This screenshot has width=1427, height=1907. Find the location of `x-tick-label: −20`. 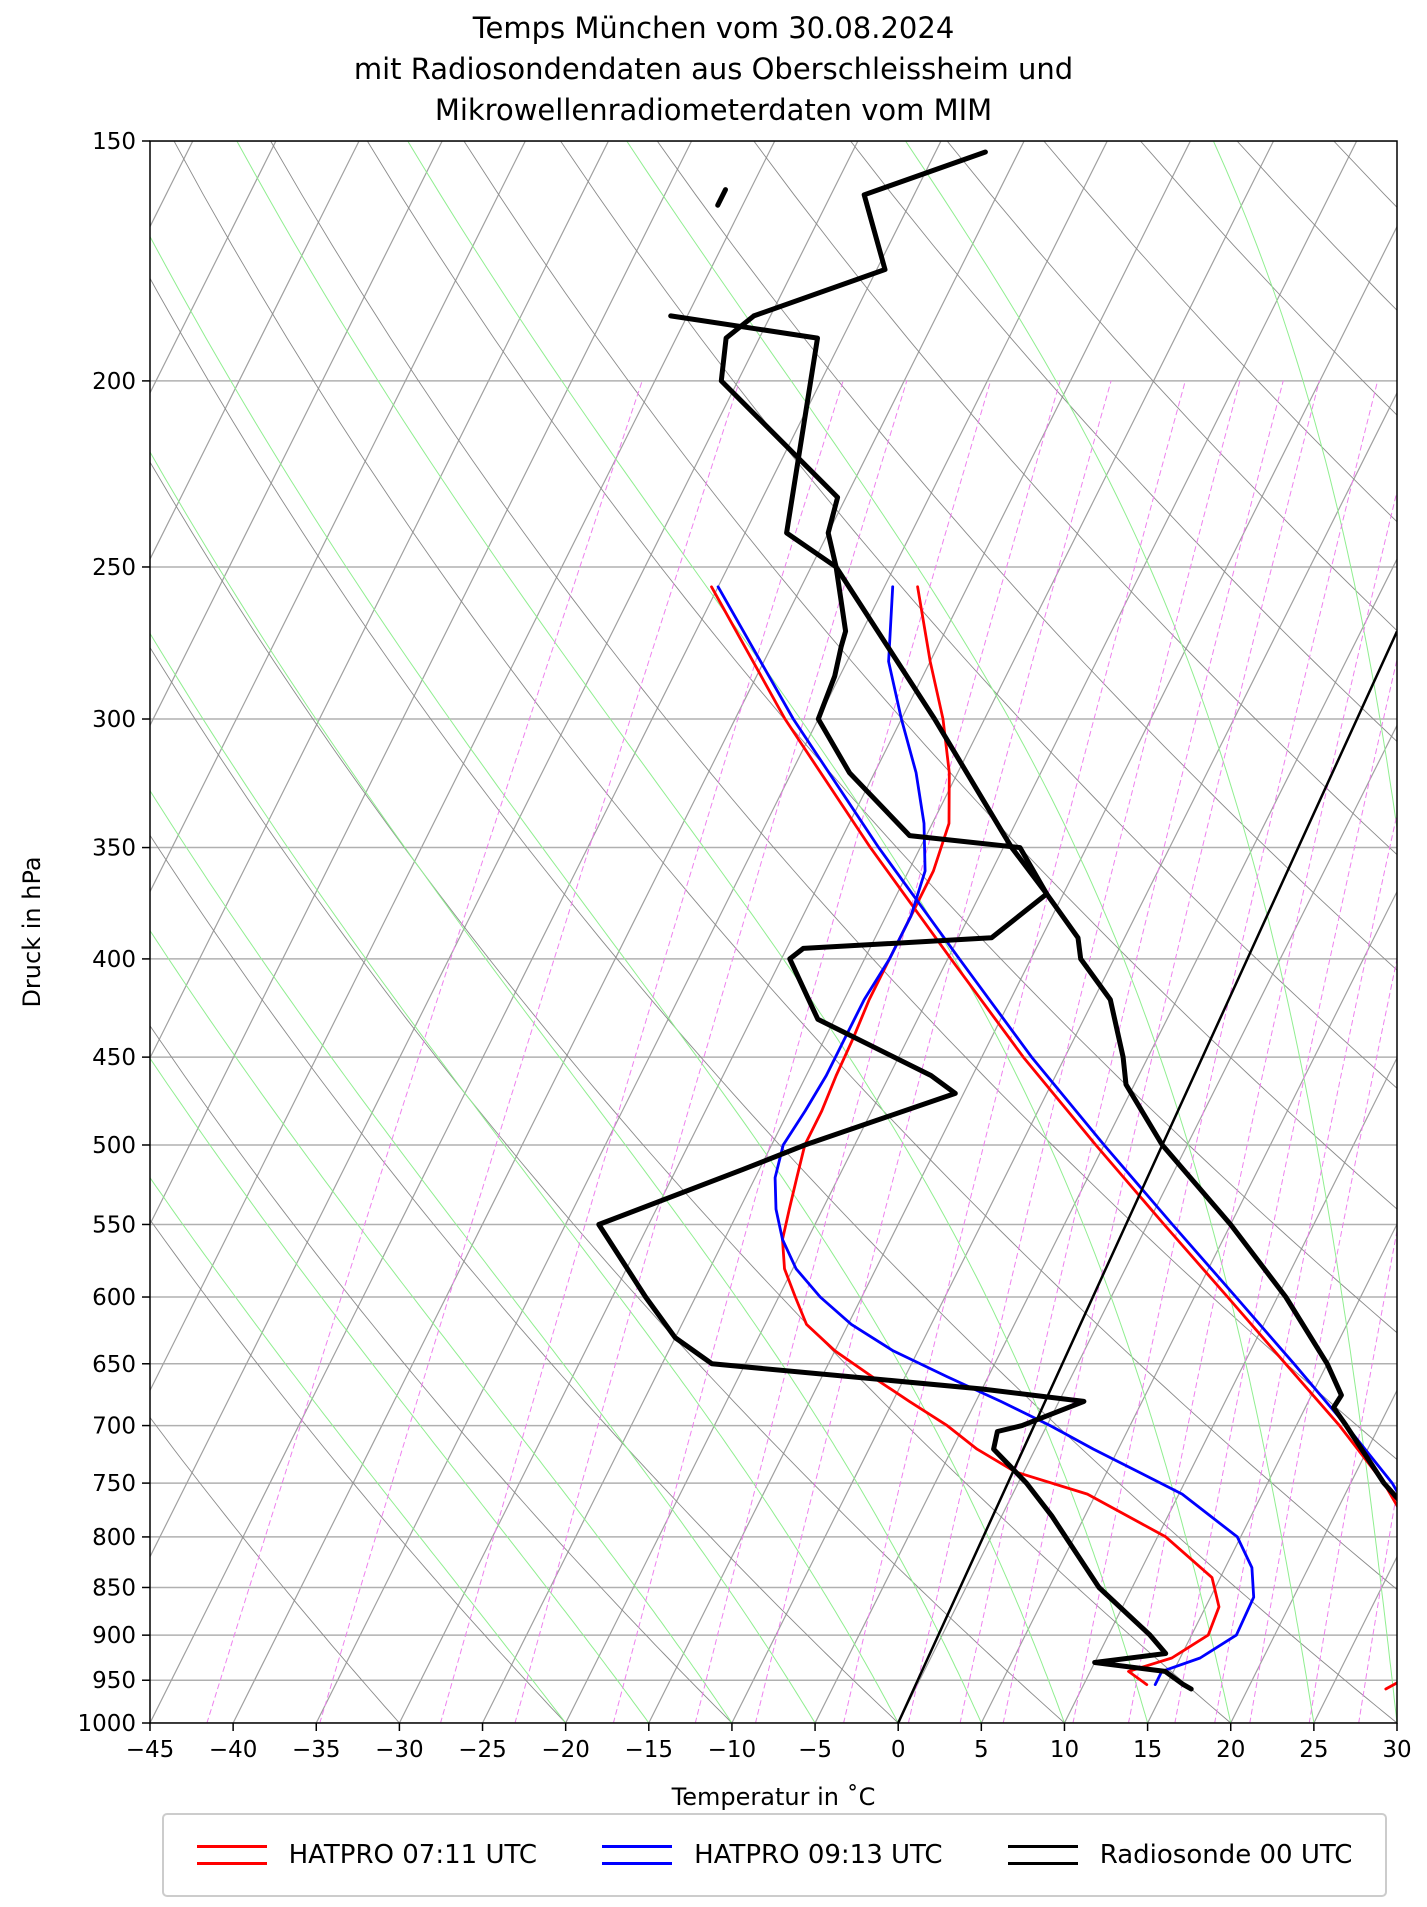

x-tick-label: −20 is located at coordinates (565, 1750).